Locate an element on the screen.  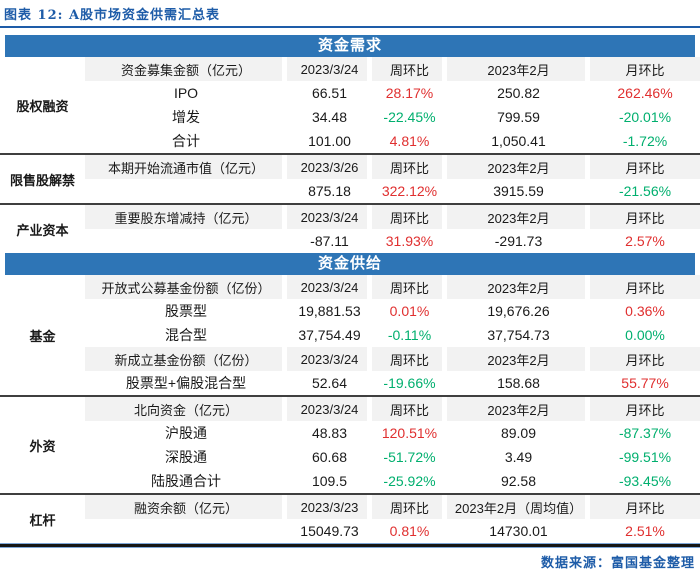
table-row-hybrid-fund: 混合型 37,754.49 -0.11% 37,754.73 0.00% is located at coordinates (350, 335).